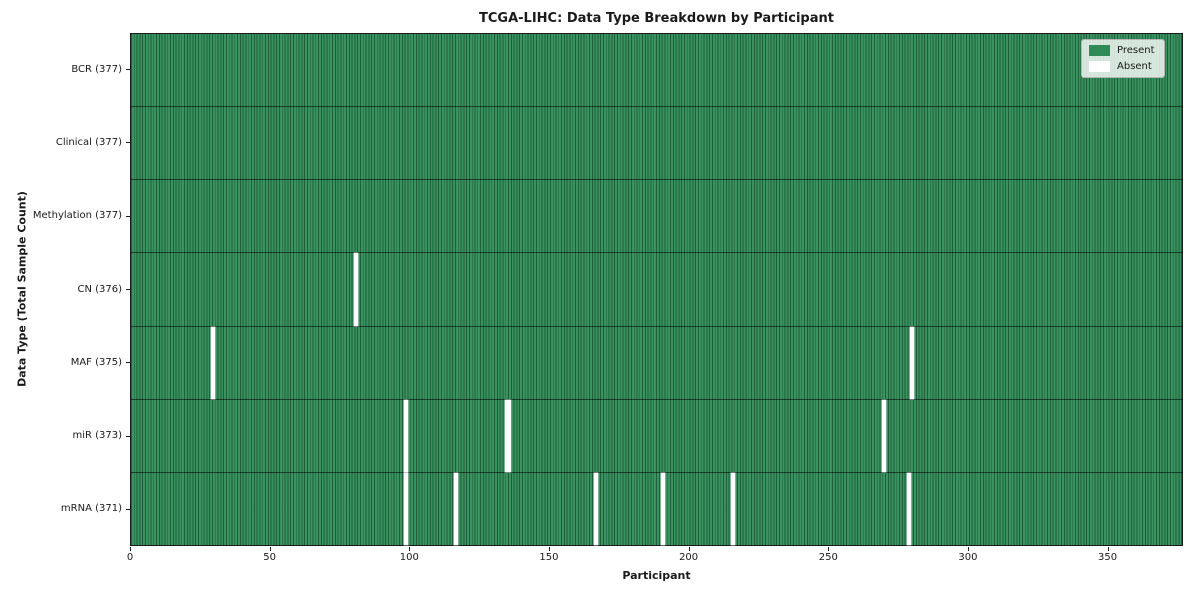 The height and width of the screenshot is (600, 1200). What do you see at coordinates (656, 436) in the screenshot?
I see `heatmap-row-mir` at bounding box center [656, 436].